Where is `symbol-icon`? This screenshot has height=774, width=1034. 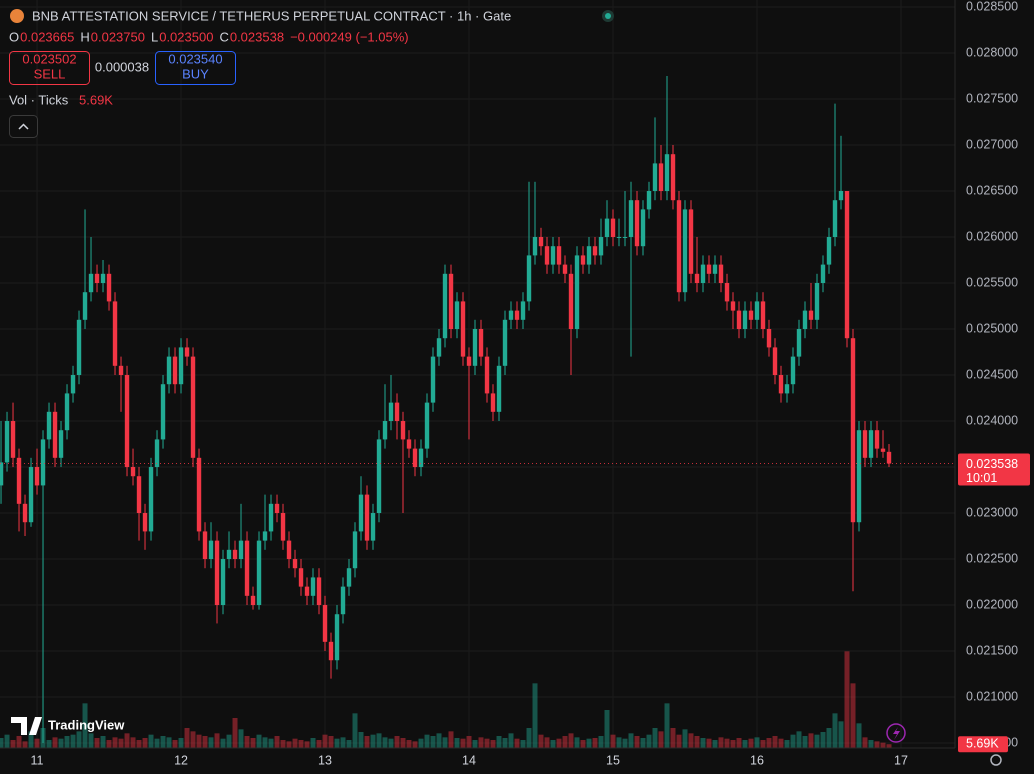 symbol-icon is located at coordinates (17, 16).